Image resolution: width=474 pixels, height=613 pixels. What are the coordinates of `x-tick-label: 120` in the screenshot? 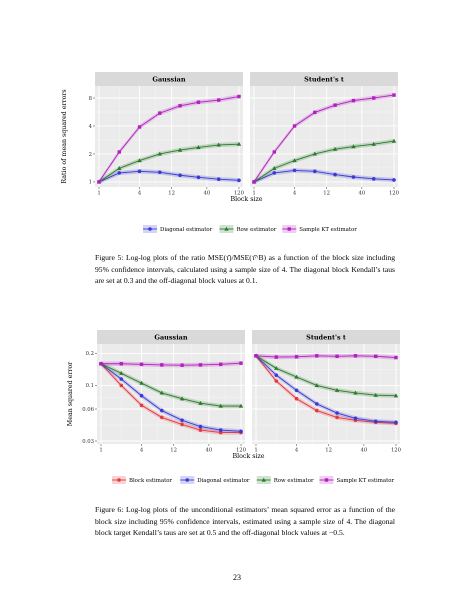 It's located at (241, 451).